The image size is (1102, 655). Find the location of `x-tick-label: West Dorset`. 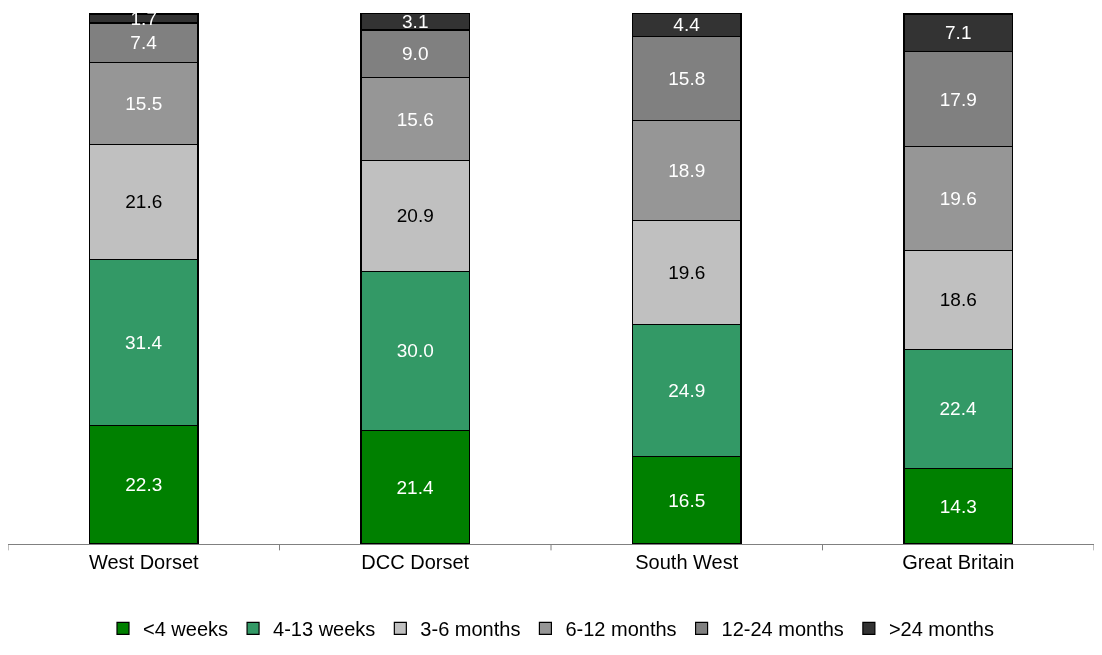

x-tick-label: West Dorset is located at coordinates (144, 562).